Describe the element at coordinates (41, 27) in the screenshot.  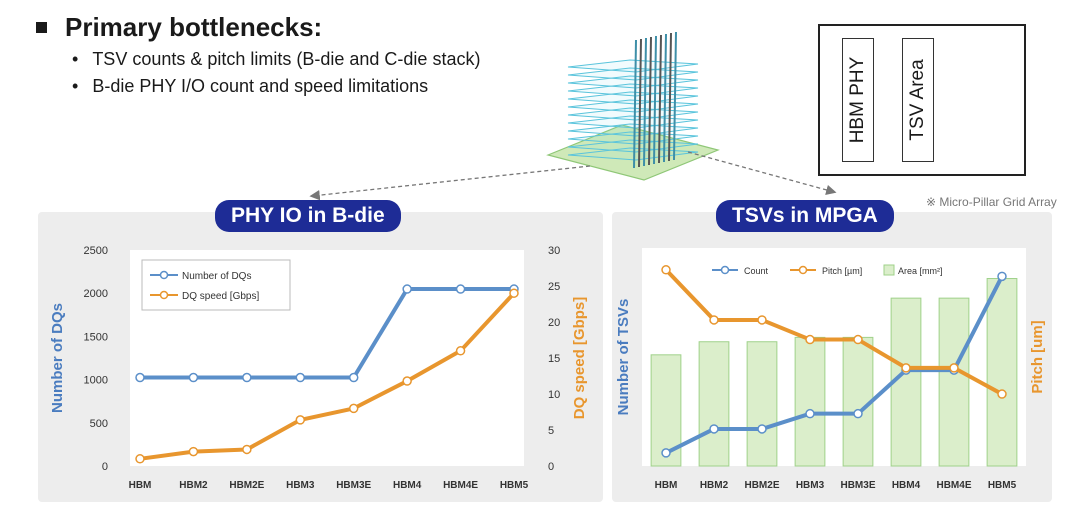
I see `square-bullet-icon` at that location.